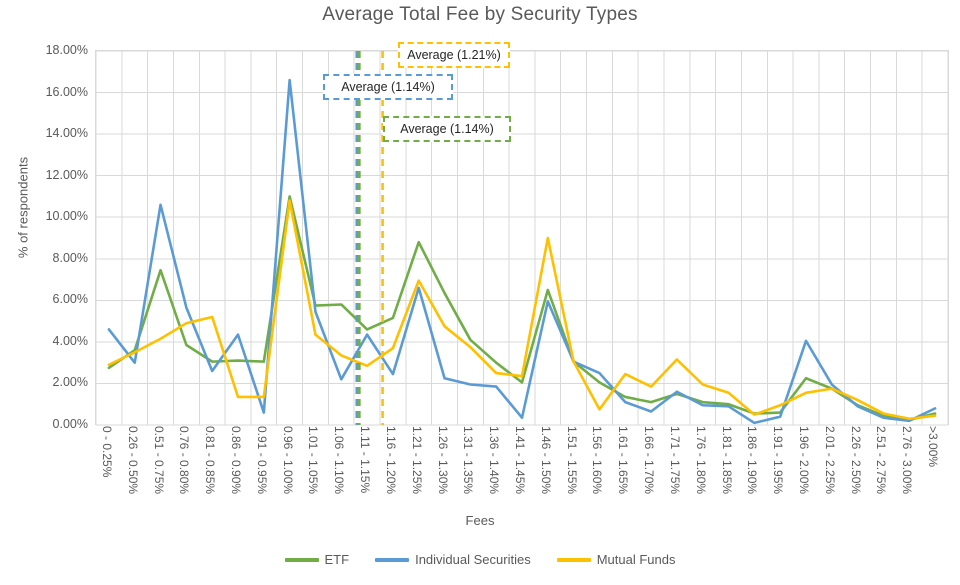  What do you see at coordinates (881, 460) in the screenshot?
I see `x-axis-tick-label: 2.51 - 2.75%` at bounding box center [881, 460].